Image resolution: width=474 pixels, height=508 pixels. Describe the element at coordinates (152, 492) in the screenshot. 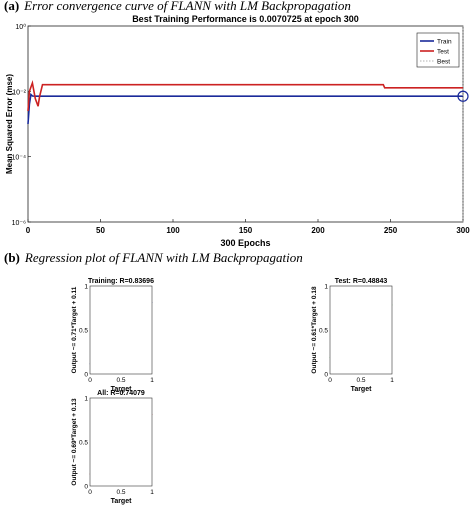

I see `all-x-tick-label: 1` at that location.